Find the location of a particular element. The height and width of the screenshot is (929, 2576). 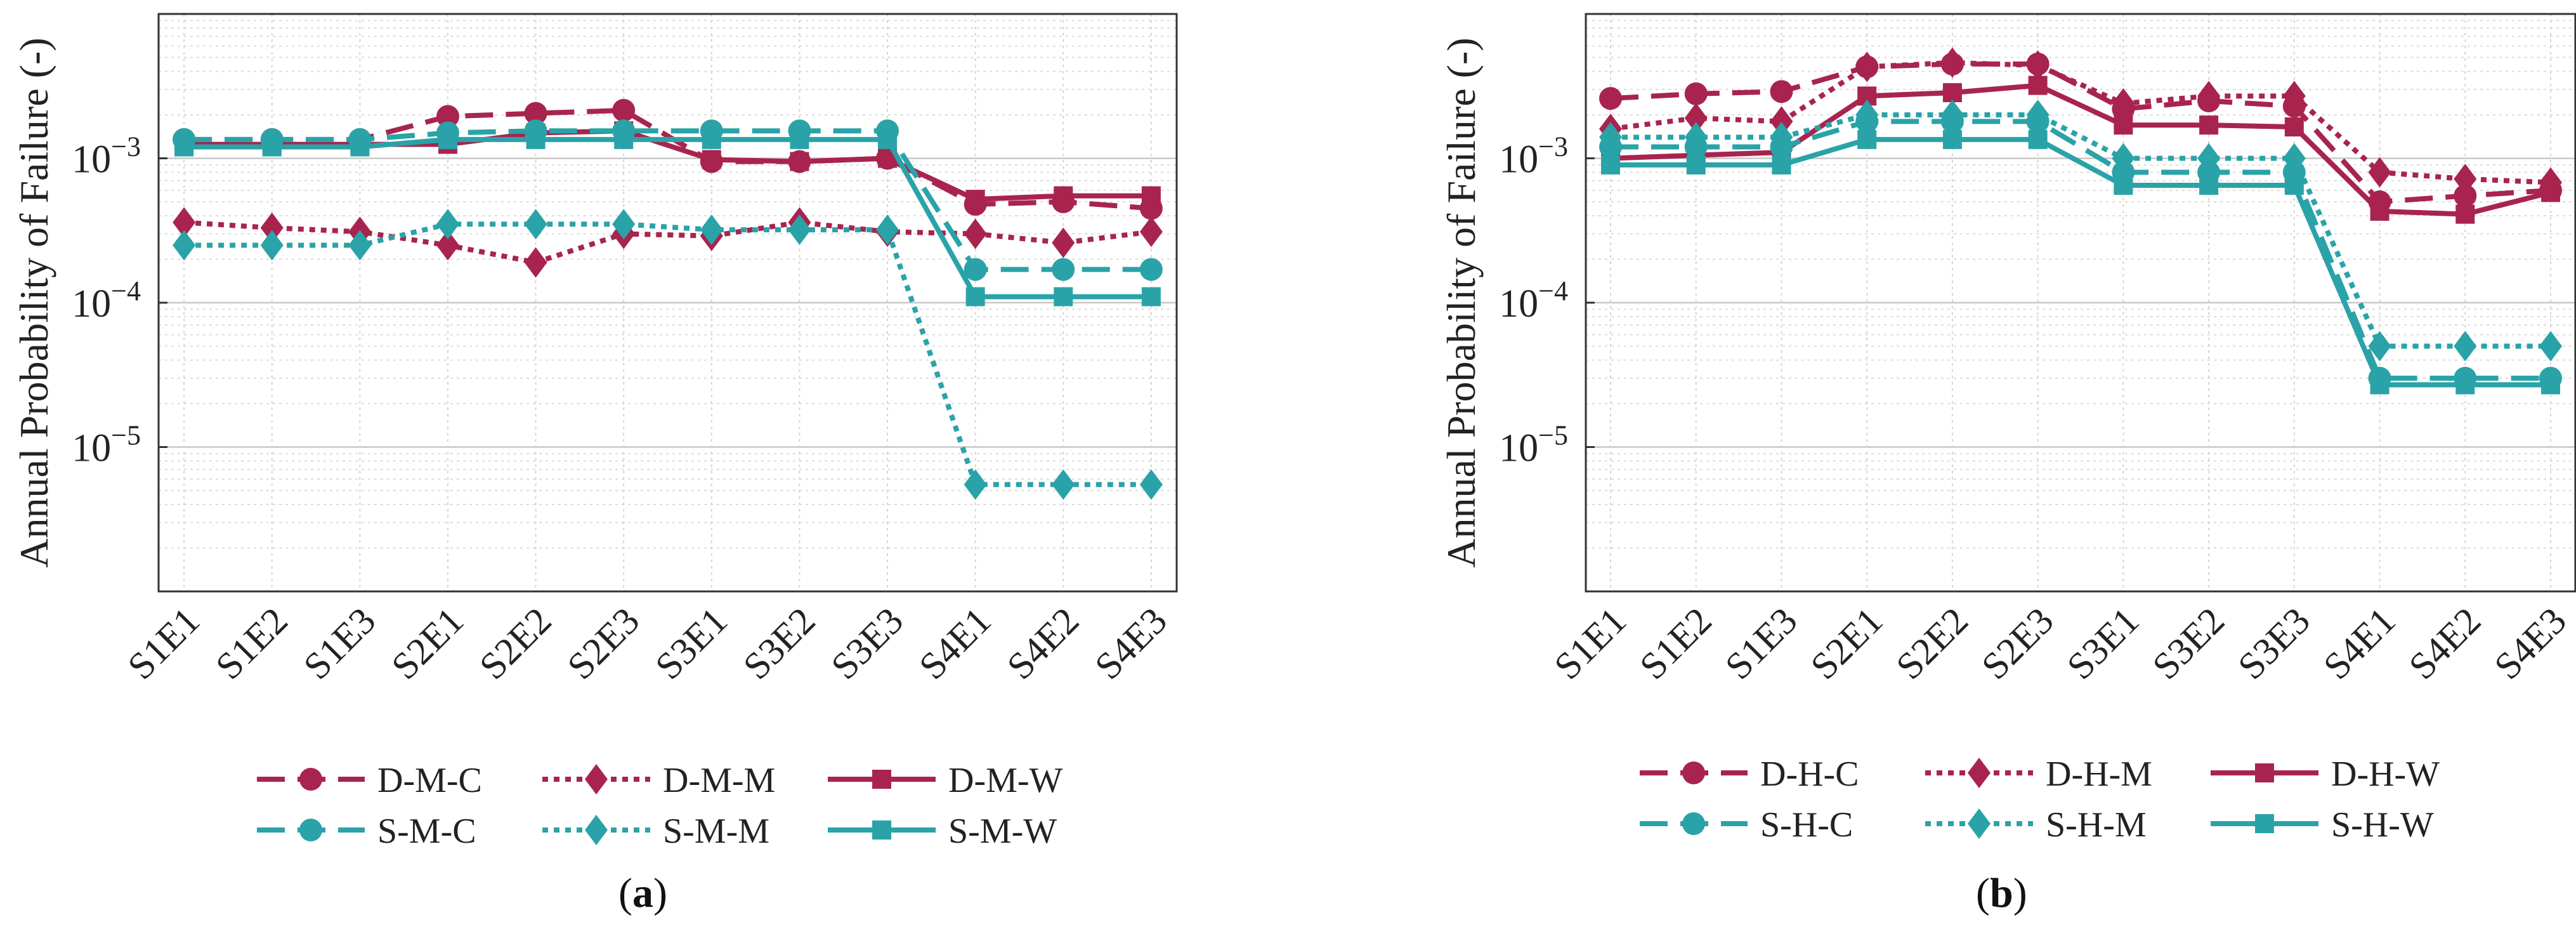

legend: D-H-C D-H-M D-H-W S-H-C S-H-M S-H-W is located at coordinates (2040, 799).